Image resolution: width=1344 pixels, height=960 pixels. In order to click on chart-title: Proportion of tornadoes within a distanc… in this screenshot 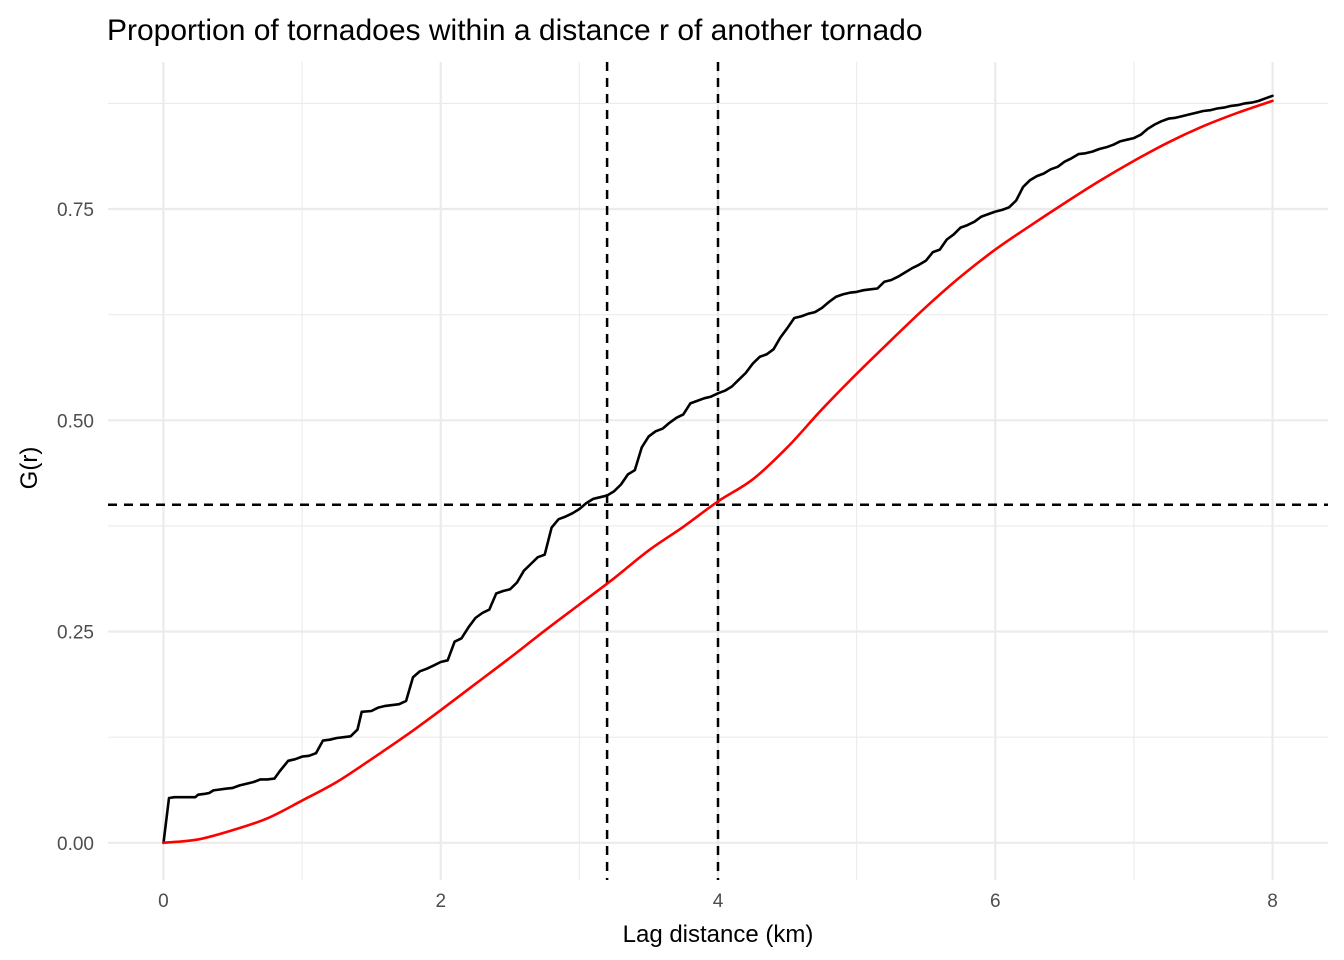, I will do `click(515, 30)`.